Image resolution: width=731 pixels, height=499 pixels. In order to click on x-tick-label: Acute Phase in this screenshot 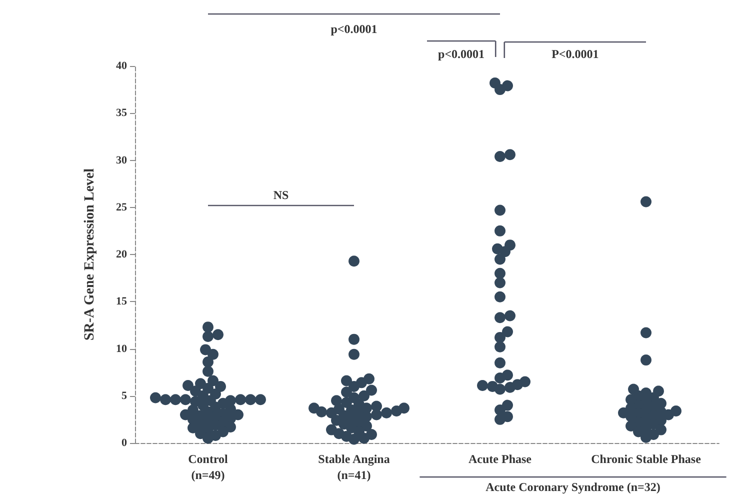, I will do `click(500, 459)`.